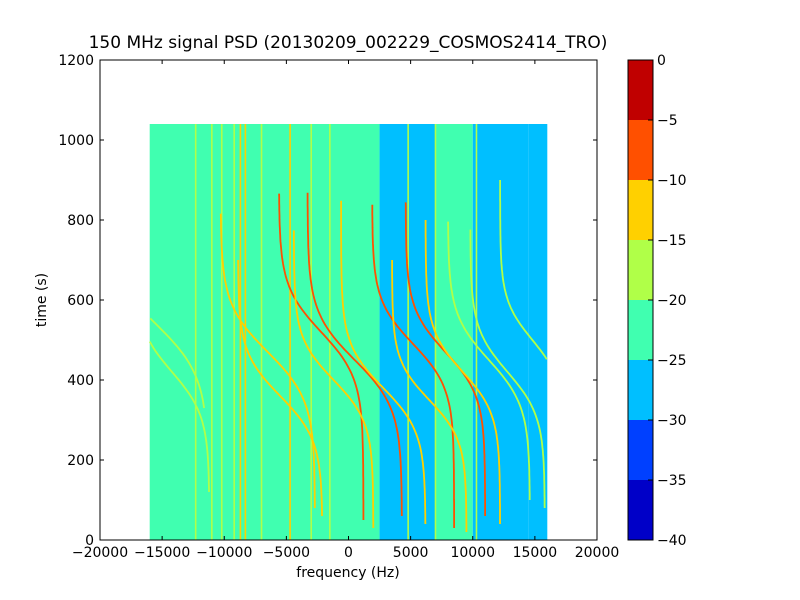  Describe the element at coordinates (347, 573) in the screenshot. I see `x-axis-label: frequency (Hz)` at that location.